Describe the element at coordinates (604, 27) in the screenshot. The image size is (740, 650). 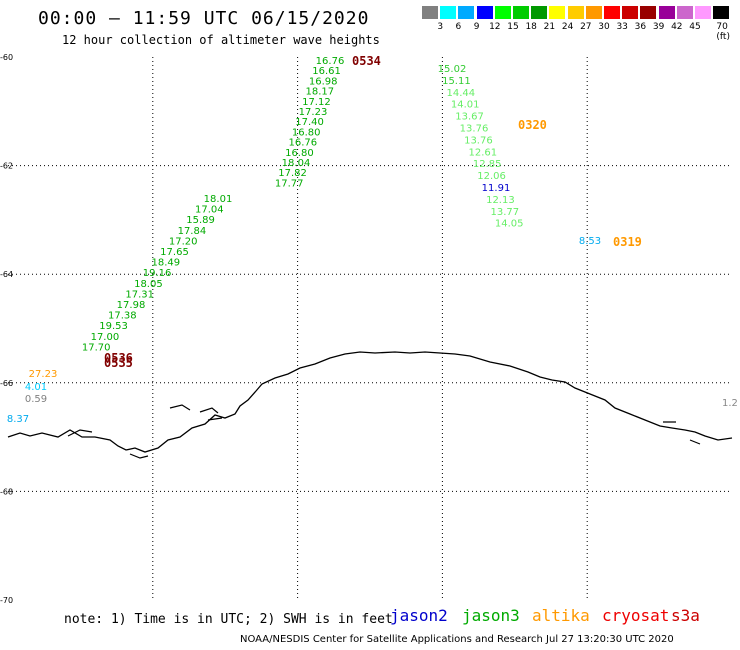
I see `colorbar-label: 30` at that location.